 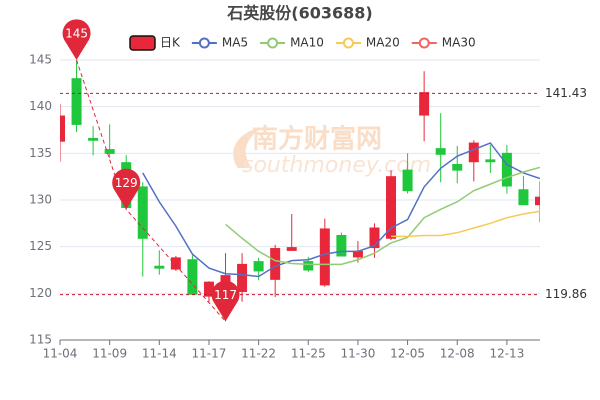 What do you see at coordinates (60, 354) in the screenshot?
I see `x-tick-label: 11-04` at bounding box center [60, 354].